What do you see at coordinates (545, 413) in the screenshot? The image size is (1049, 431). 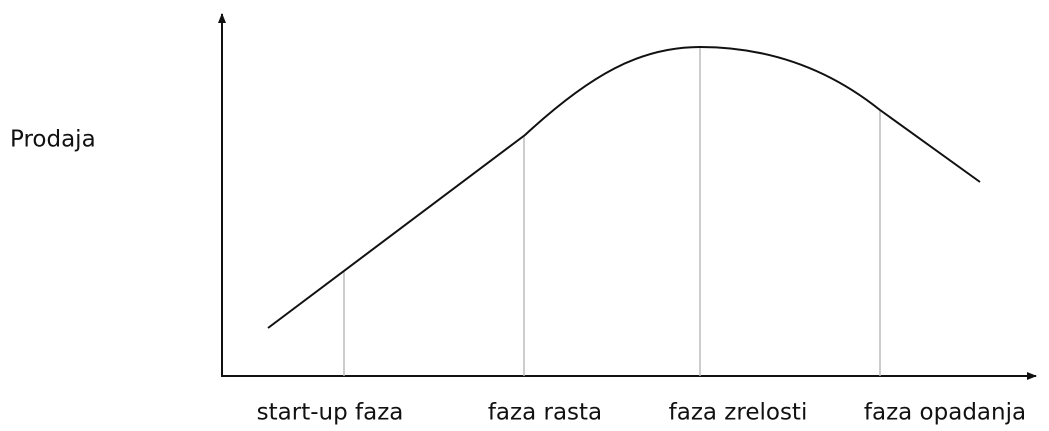 I see `phase-label: faza rasta` at bounding box center [545, 413].